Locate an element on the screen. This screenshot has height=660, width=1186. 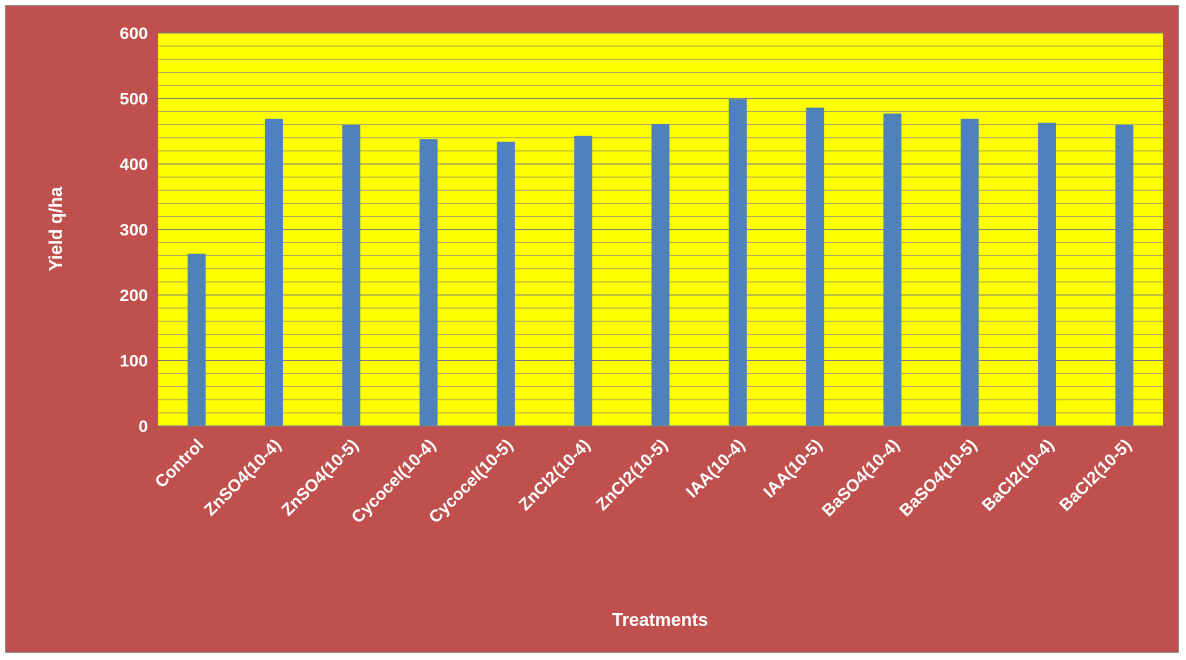
x-tick-label: BaSO4(10-4) is located at coordinates (860, 477).